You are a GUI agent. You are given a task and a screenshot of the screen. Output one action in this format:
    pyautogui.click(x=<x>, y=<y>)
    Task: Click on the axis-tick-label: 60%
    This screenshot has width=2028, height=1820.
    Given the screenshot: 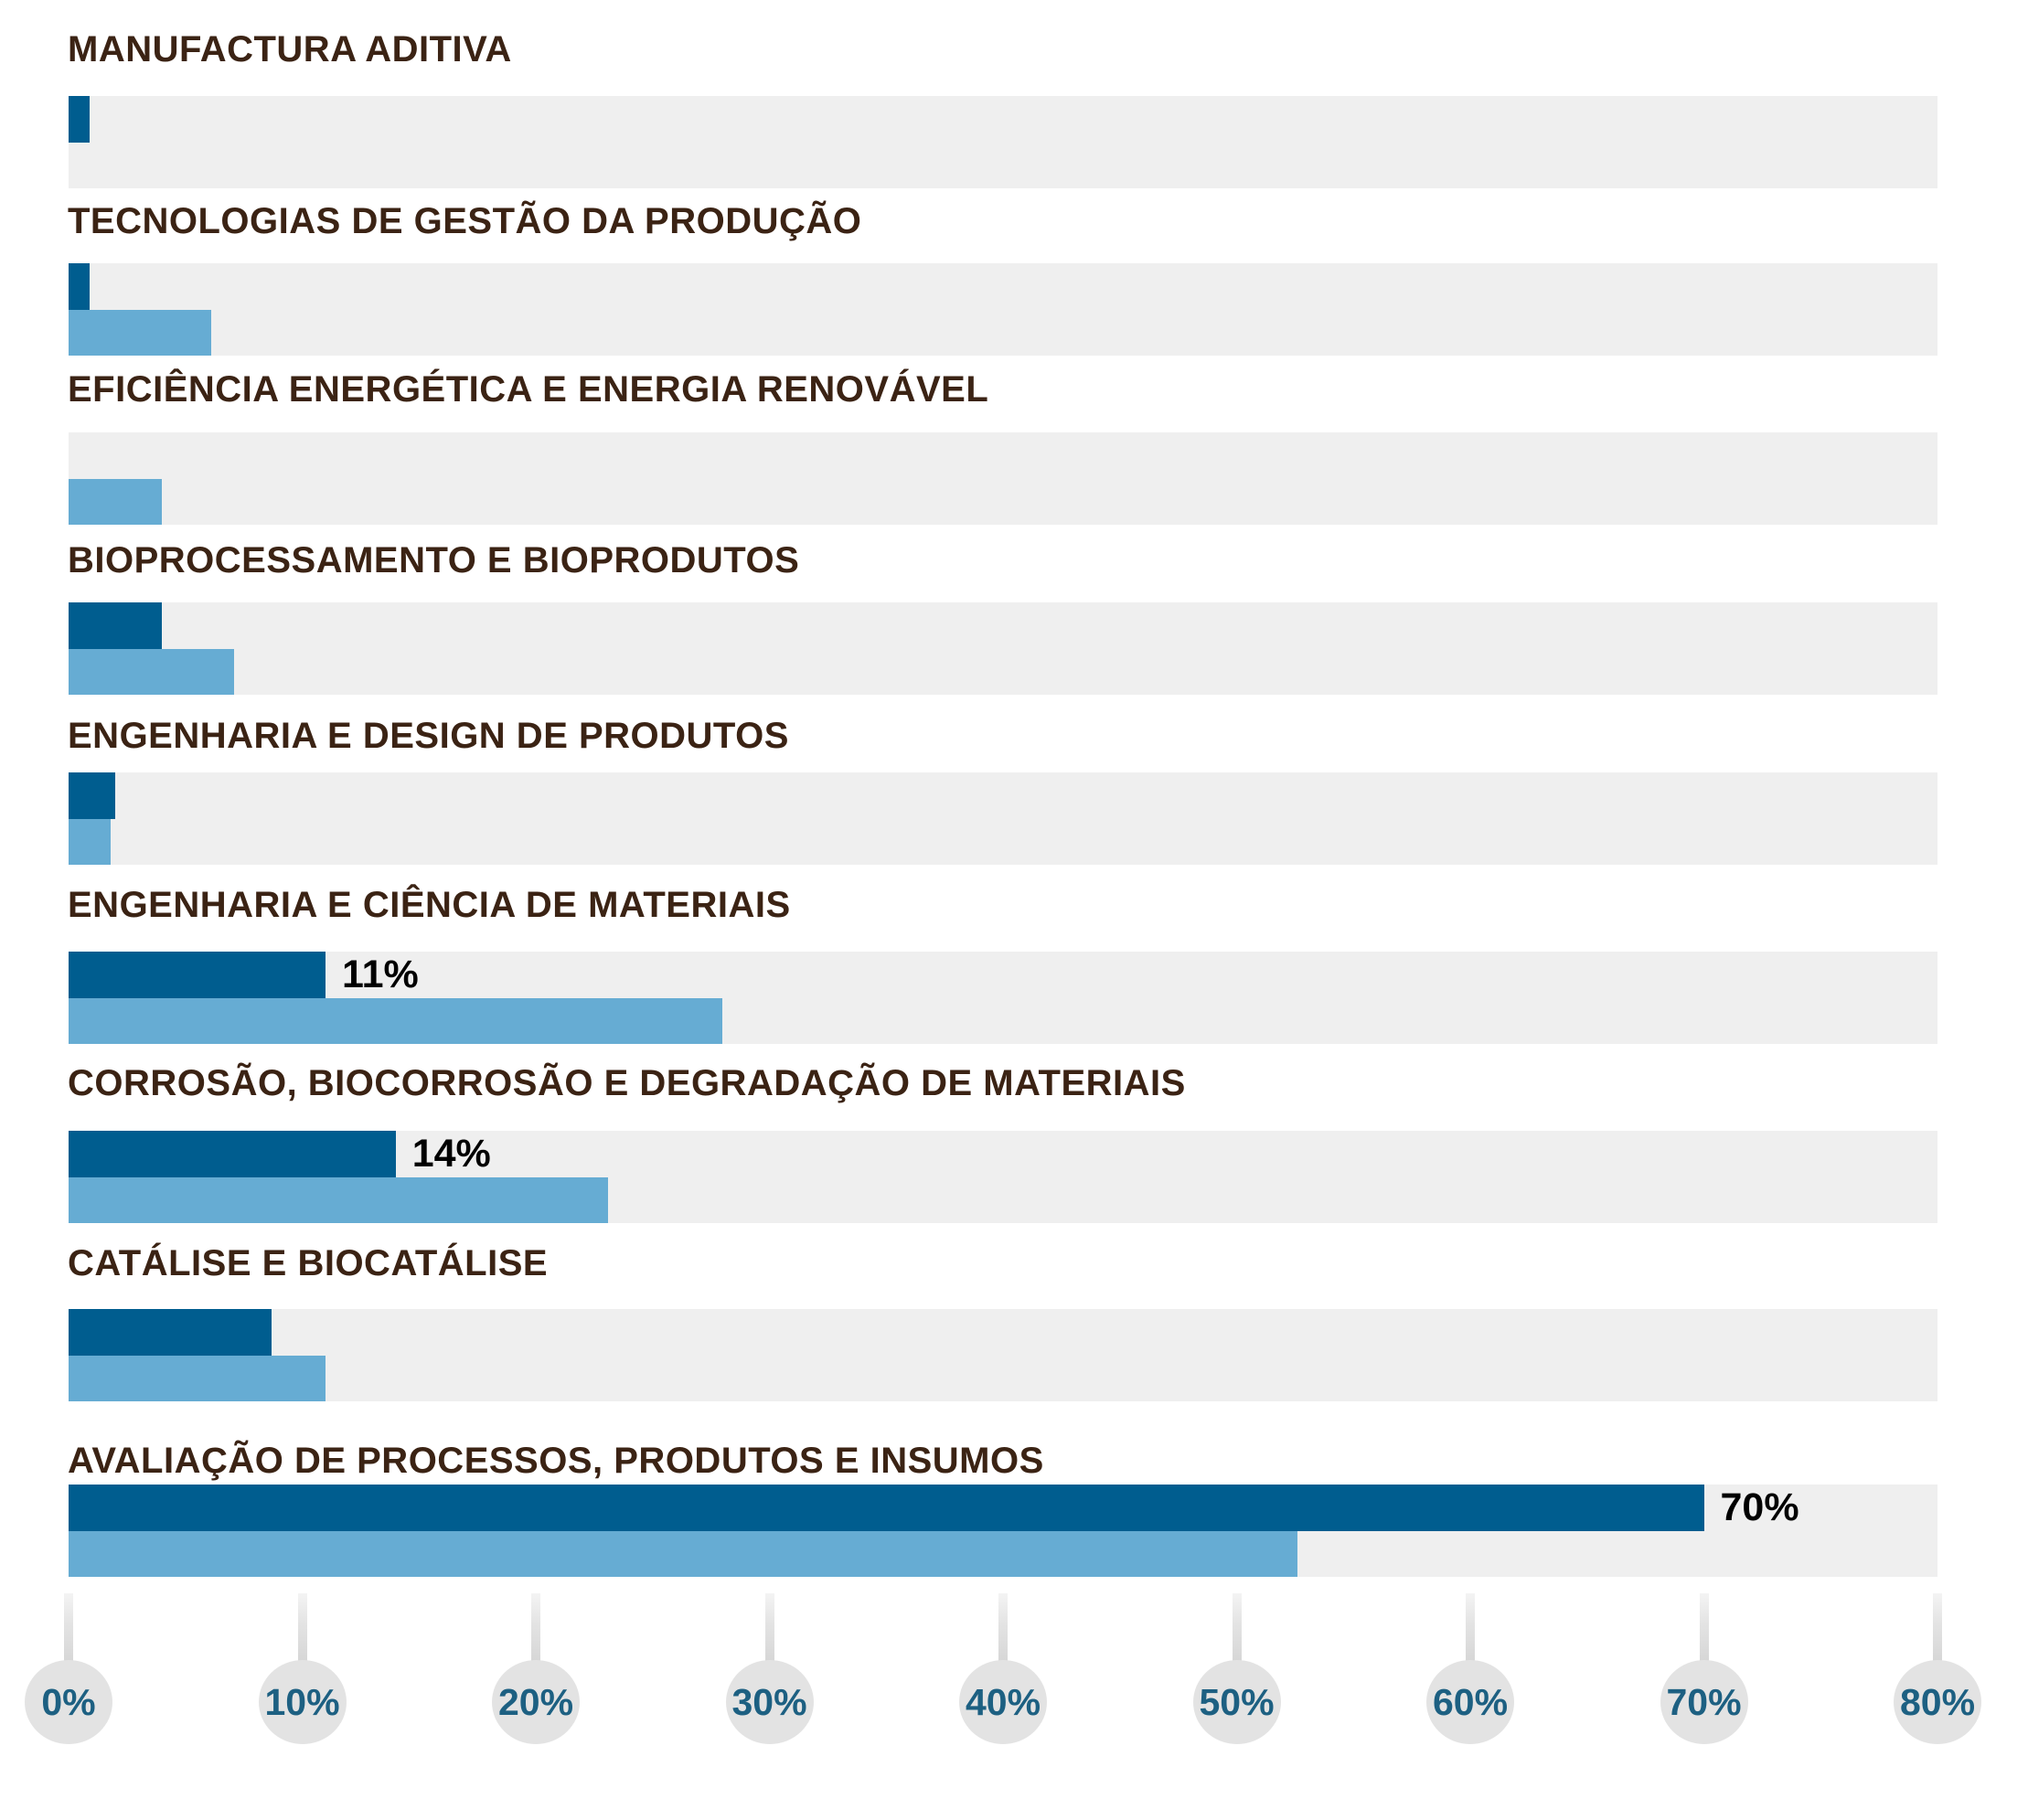 What is the action you would take?
    pyautogui.click(x=1470, y=1702)
    